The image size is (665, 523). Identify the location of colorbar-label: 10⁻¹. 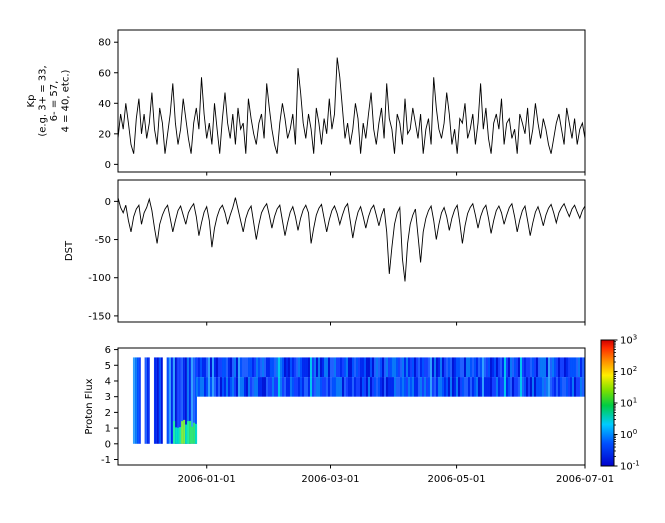
(630, 466).